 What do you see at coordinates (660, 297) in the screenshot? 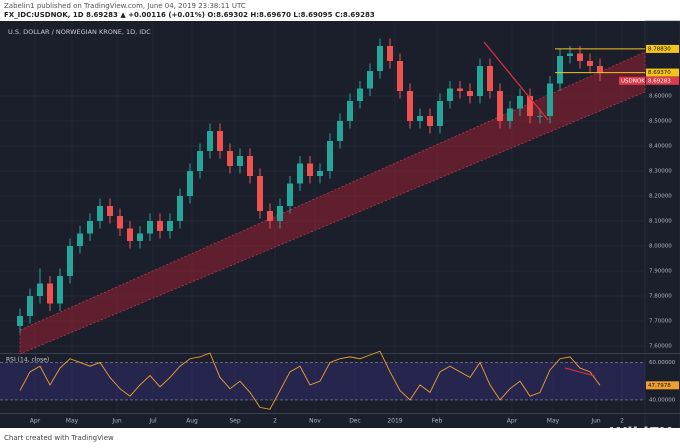
I see `y-tick-label: 7.80000` at bounding box center [660, 297].